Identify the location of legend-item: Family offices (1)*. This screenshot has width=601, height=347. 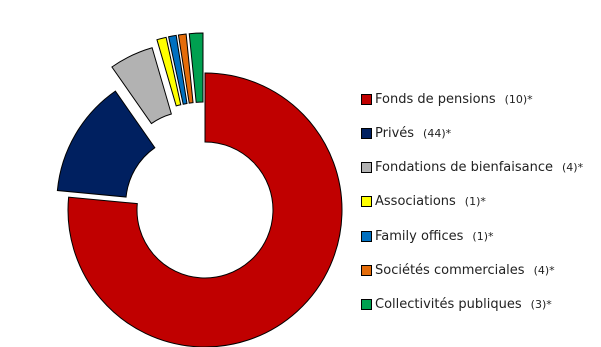
(479, 236).